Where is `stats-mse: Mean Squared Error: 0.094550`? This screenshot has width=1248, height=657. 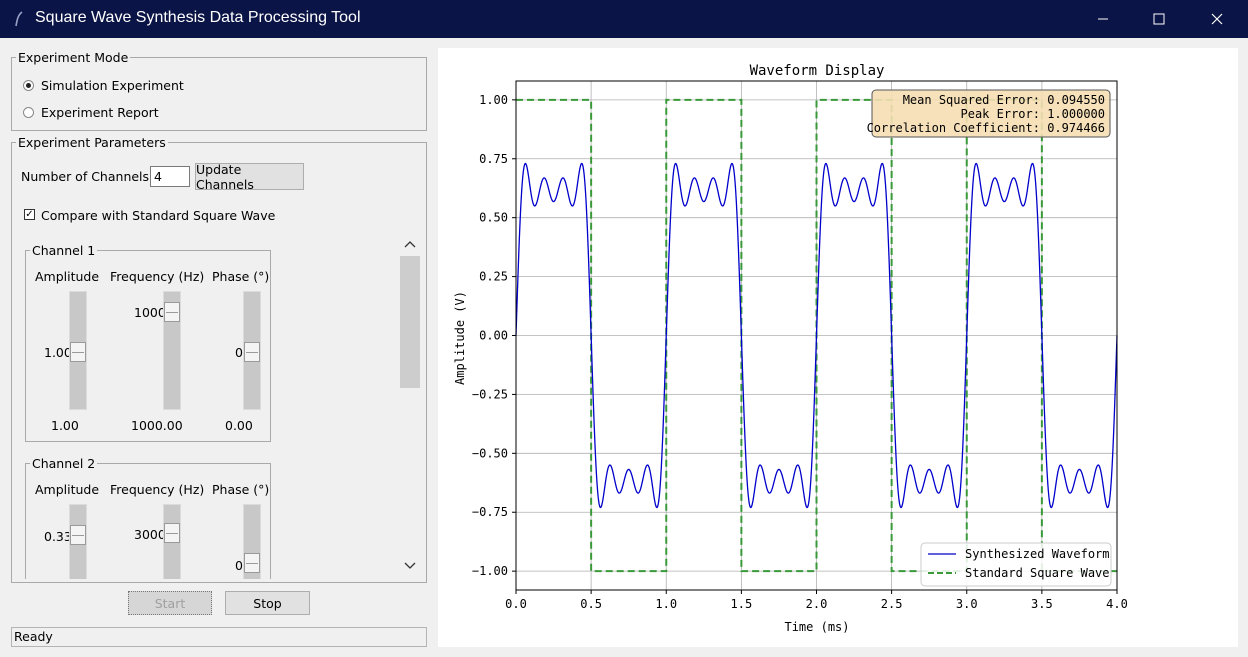 stats-mse: Mean Squared Error: 0.094550 is located at coordinates (1004, 100).